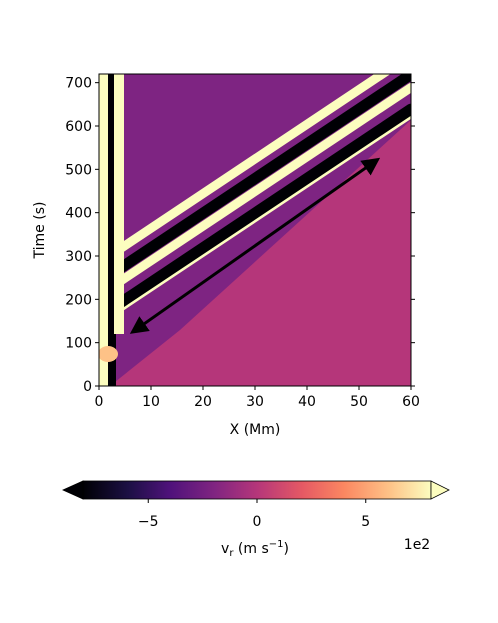 The height and width of the screenshot is (623, 498). What do you see at coordinates (78, 214) in the screenshot?
I see `y-tick-label: 400` at bounding box center [78, 214].